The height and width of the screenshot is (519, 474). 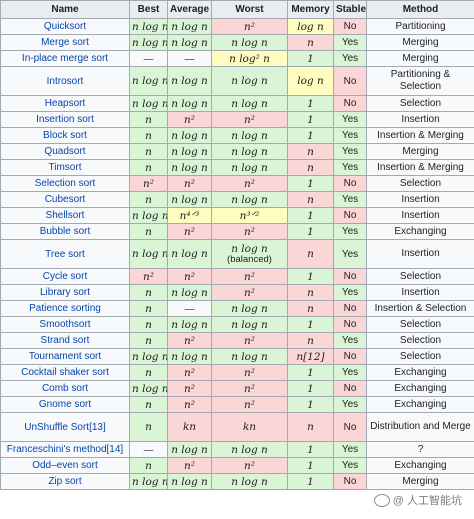 I want to click on algorithm-name-link: Library sort, so click(x=65, y=292).